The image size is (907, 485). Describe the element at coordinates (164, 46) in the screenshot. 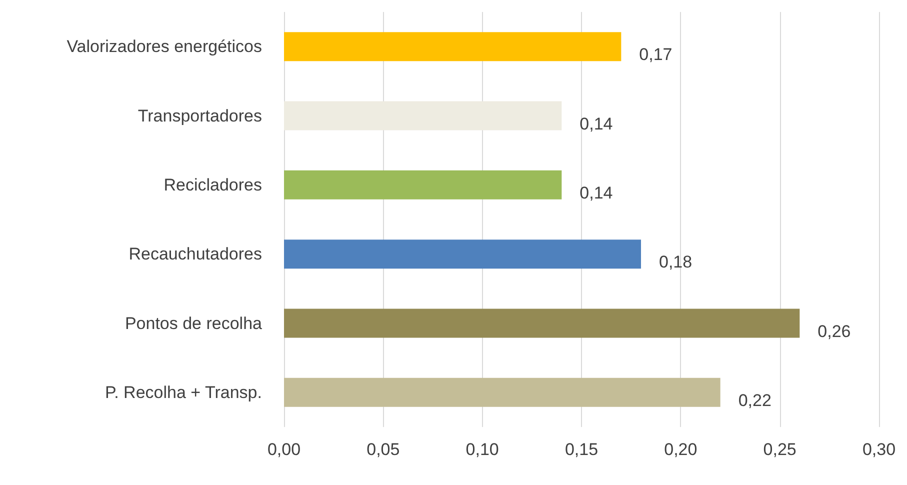

I see `y-tick-label: Valorizadores energéticos` at that location.